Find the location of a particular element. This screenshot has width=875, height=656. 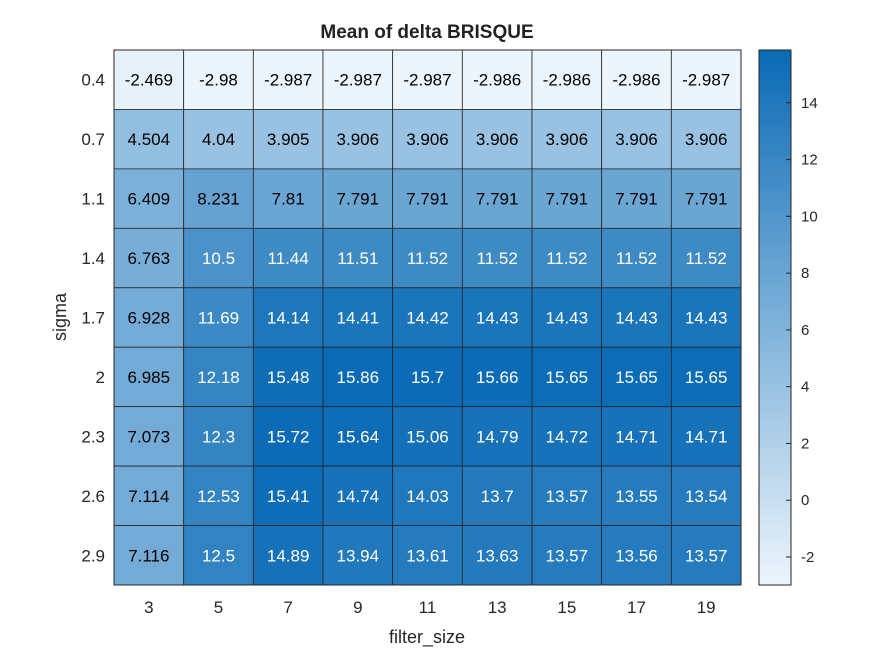

y-tick-label: 0.4 is located at coordinates (93, 80).